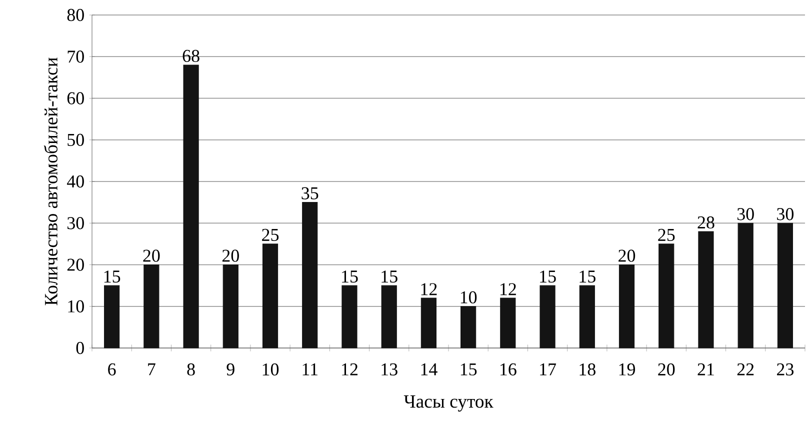 This screenshot has width=809, height=437. I want to click on data-label: 35, so click(310, 193).